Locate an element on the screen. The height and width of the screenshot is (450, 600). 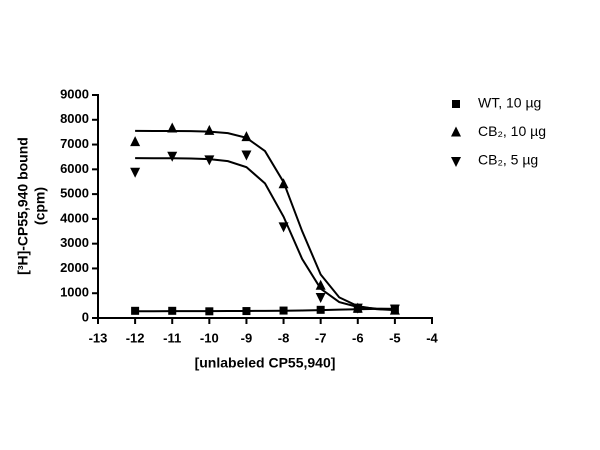
x-tick-label: -9 is located at coordinates (247, 337).